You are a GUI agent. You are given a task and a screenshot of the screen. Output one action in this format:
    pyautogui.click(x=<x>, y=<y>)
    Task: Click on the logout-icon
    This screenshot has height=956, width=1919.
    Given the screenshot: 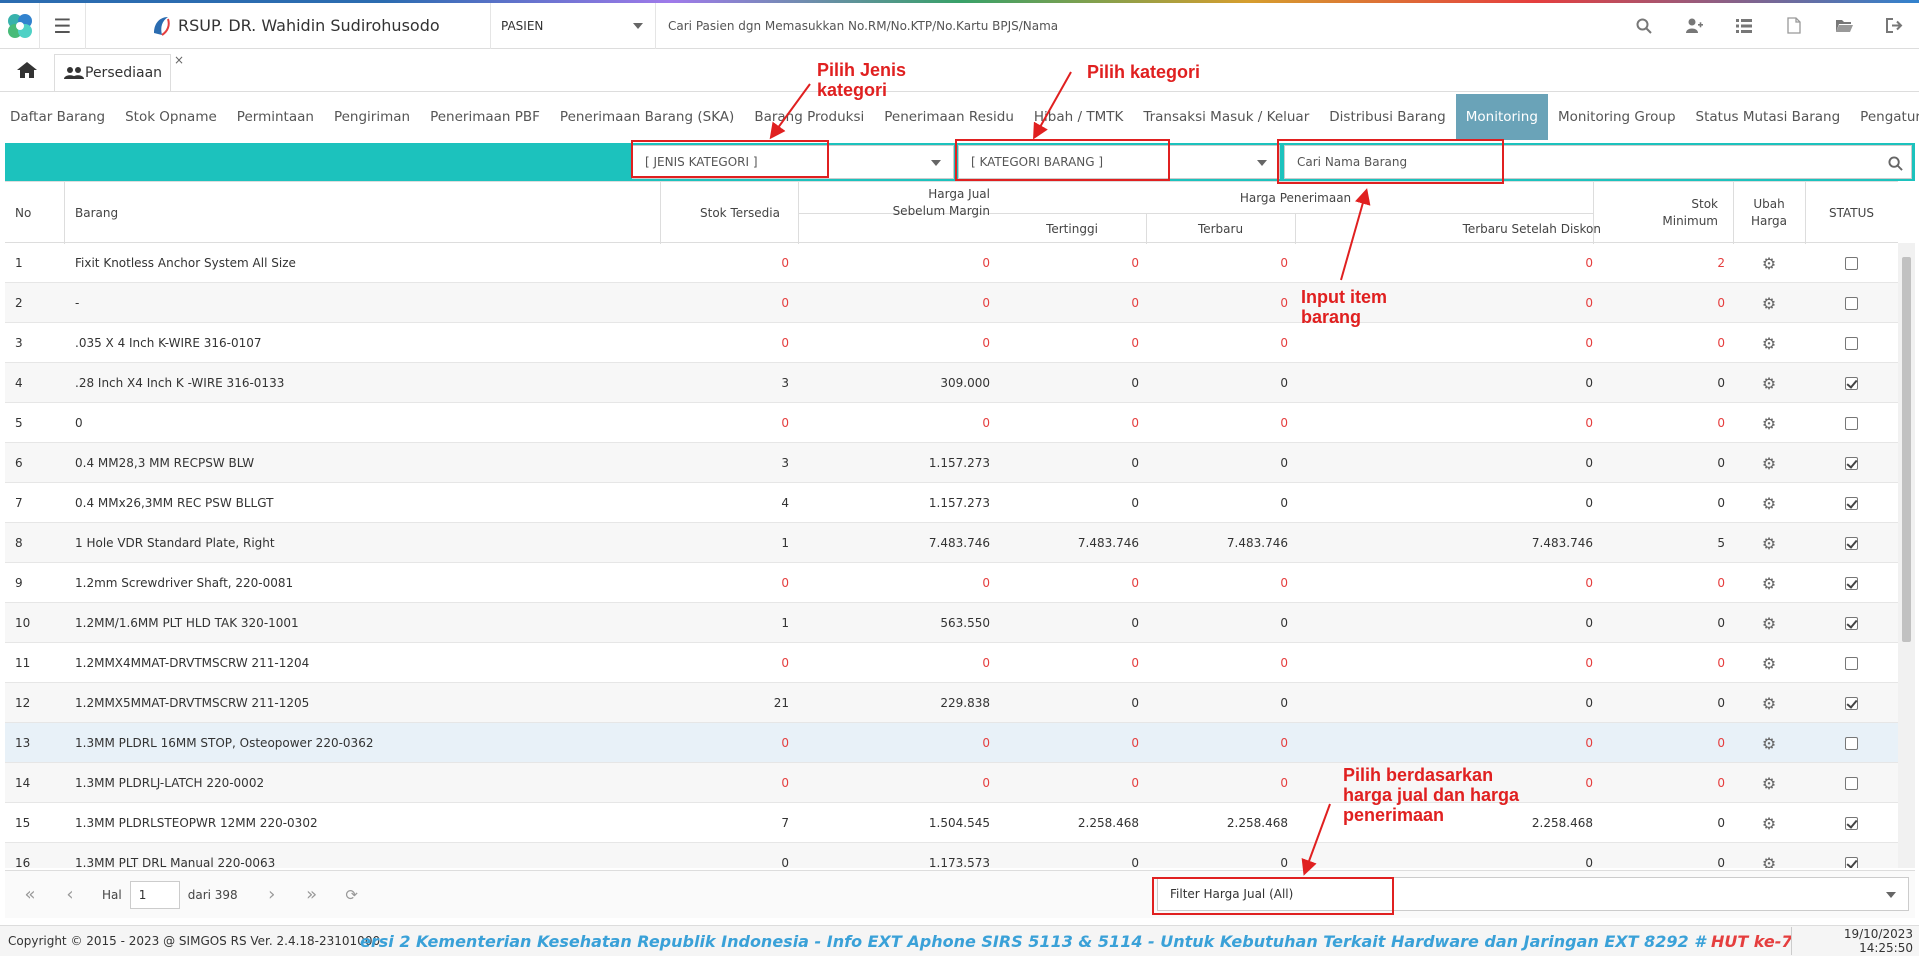 What is the action you would take?
    pyautogui.click(x=1894, y=26)
    